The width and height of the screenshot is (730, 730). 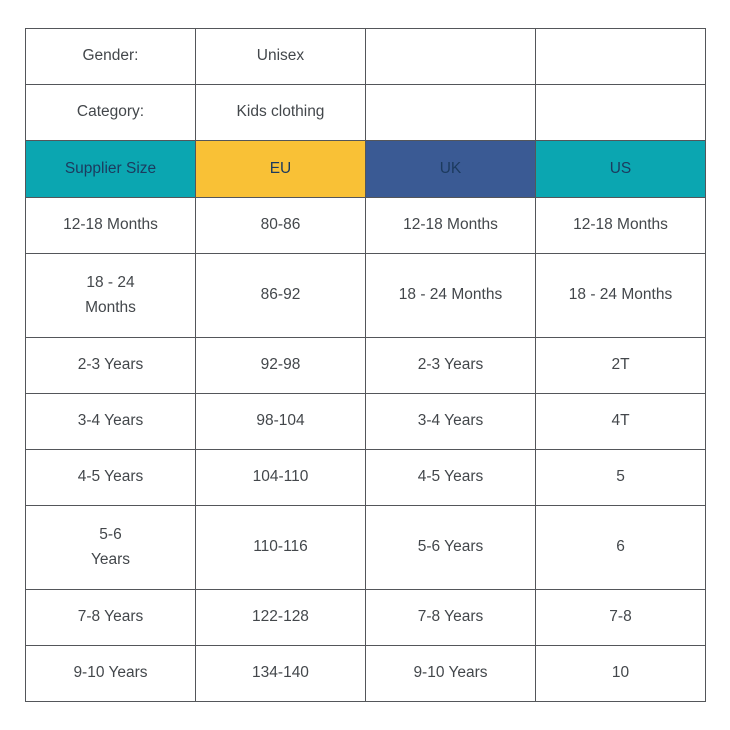 I want to click on size-table-row: 3-4 Years 98-104 3-4 Years 4T, so click(x=365, y=421).